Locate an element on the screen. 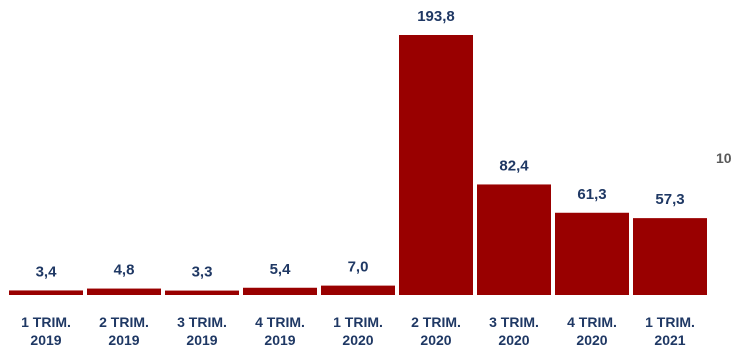 The image size is (735, 348). bar-value-label-8: 61,3 is located at coordinates (591, 194).